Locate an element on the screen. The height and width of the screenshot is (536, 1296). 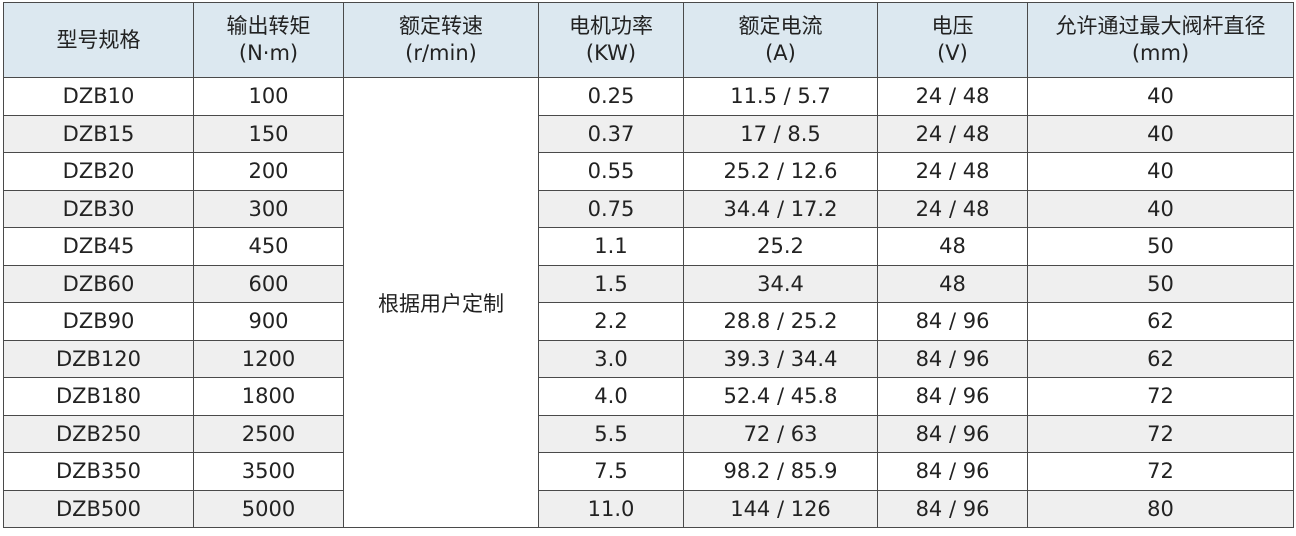
header-line1: 允许通过最大阀杆直径 is located at coordinates (1160, 26).